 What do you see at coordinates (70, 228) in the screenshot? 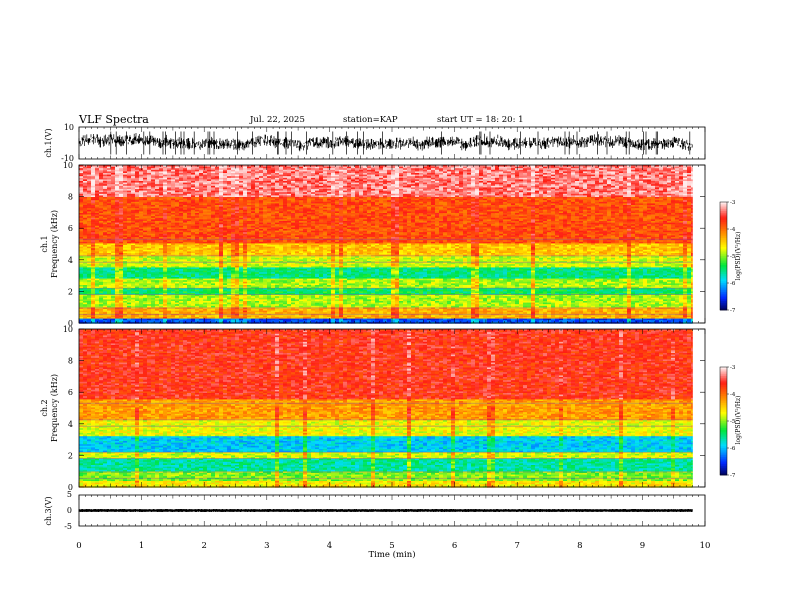
I see `ch1-spec-ytick-6: 6` at bounding box center [70, 228].